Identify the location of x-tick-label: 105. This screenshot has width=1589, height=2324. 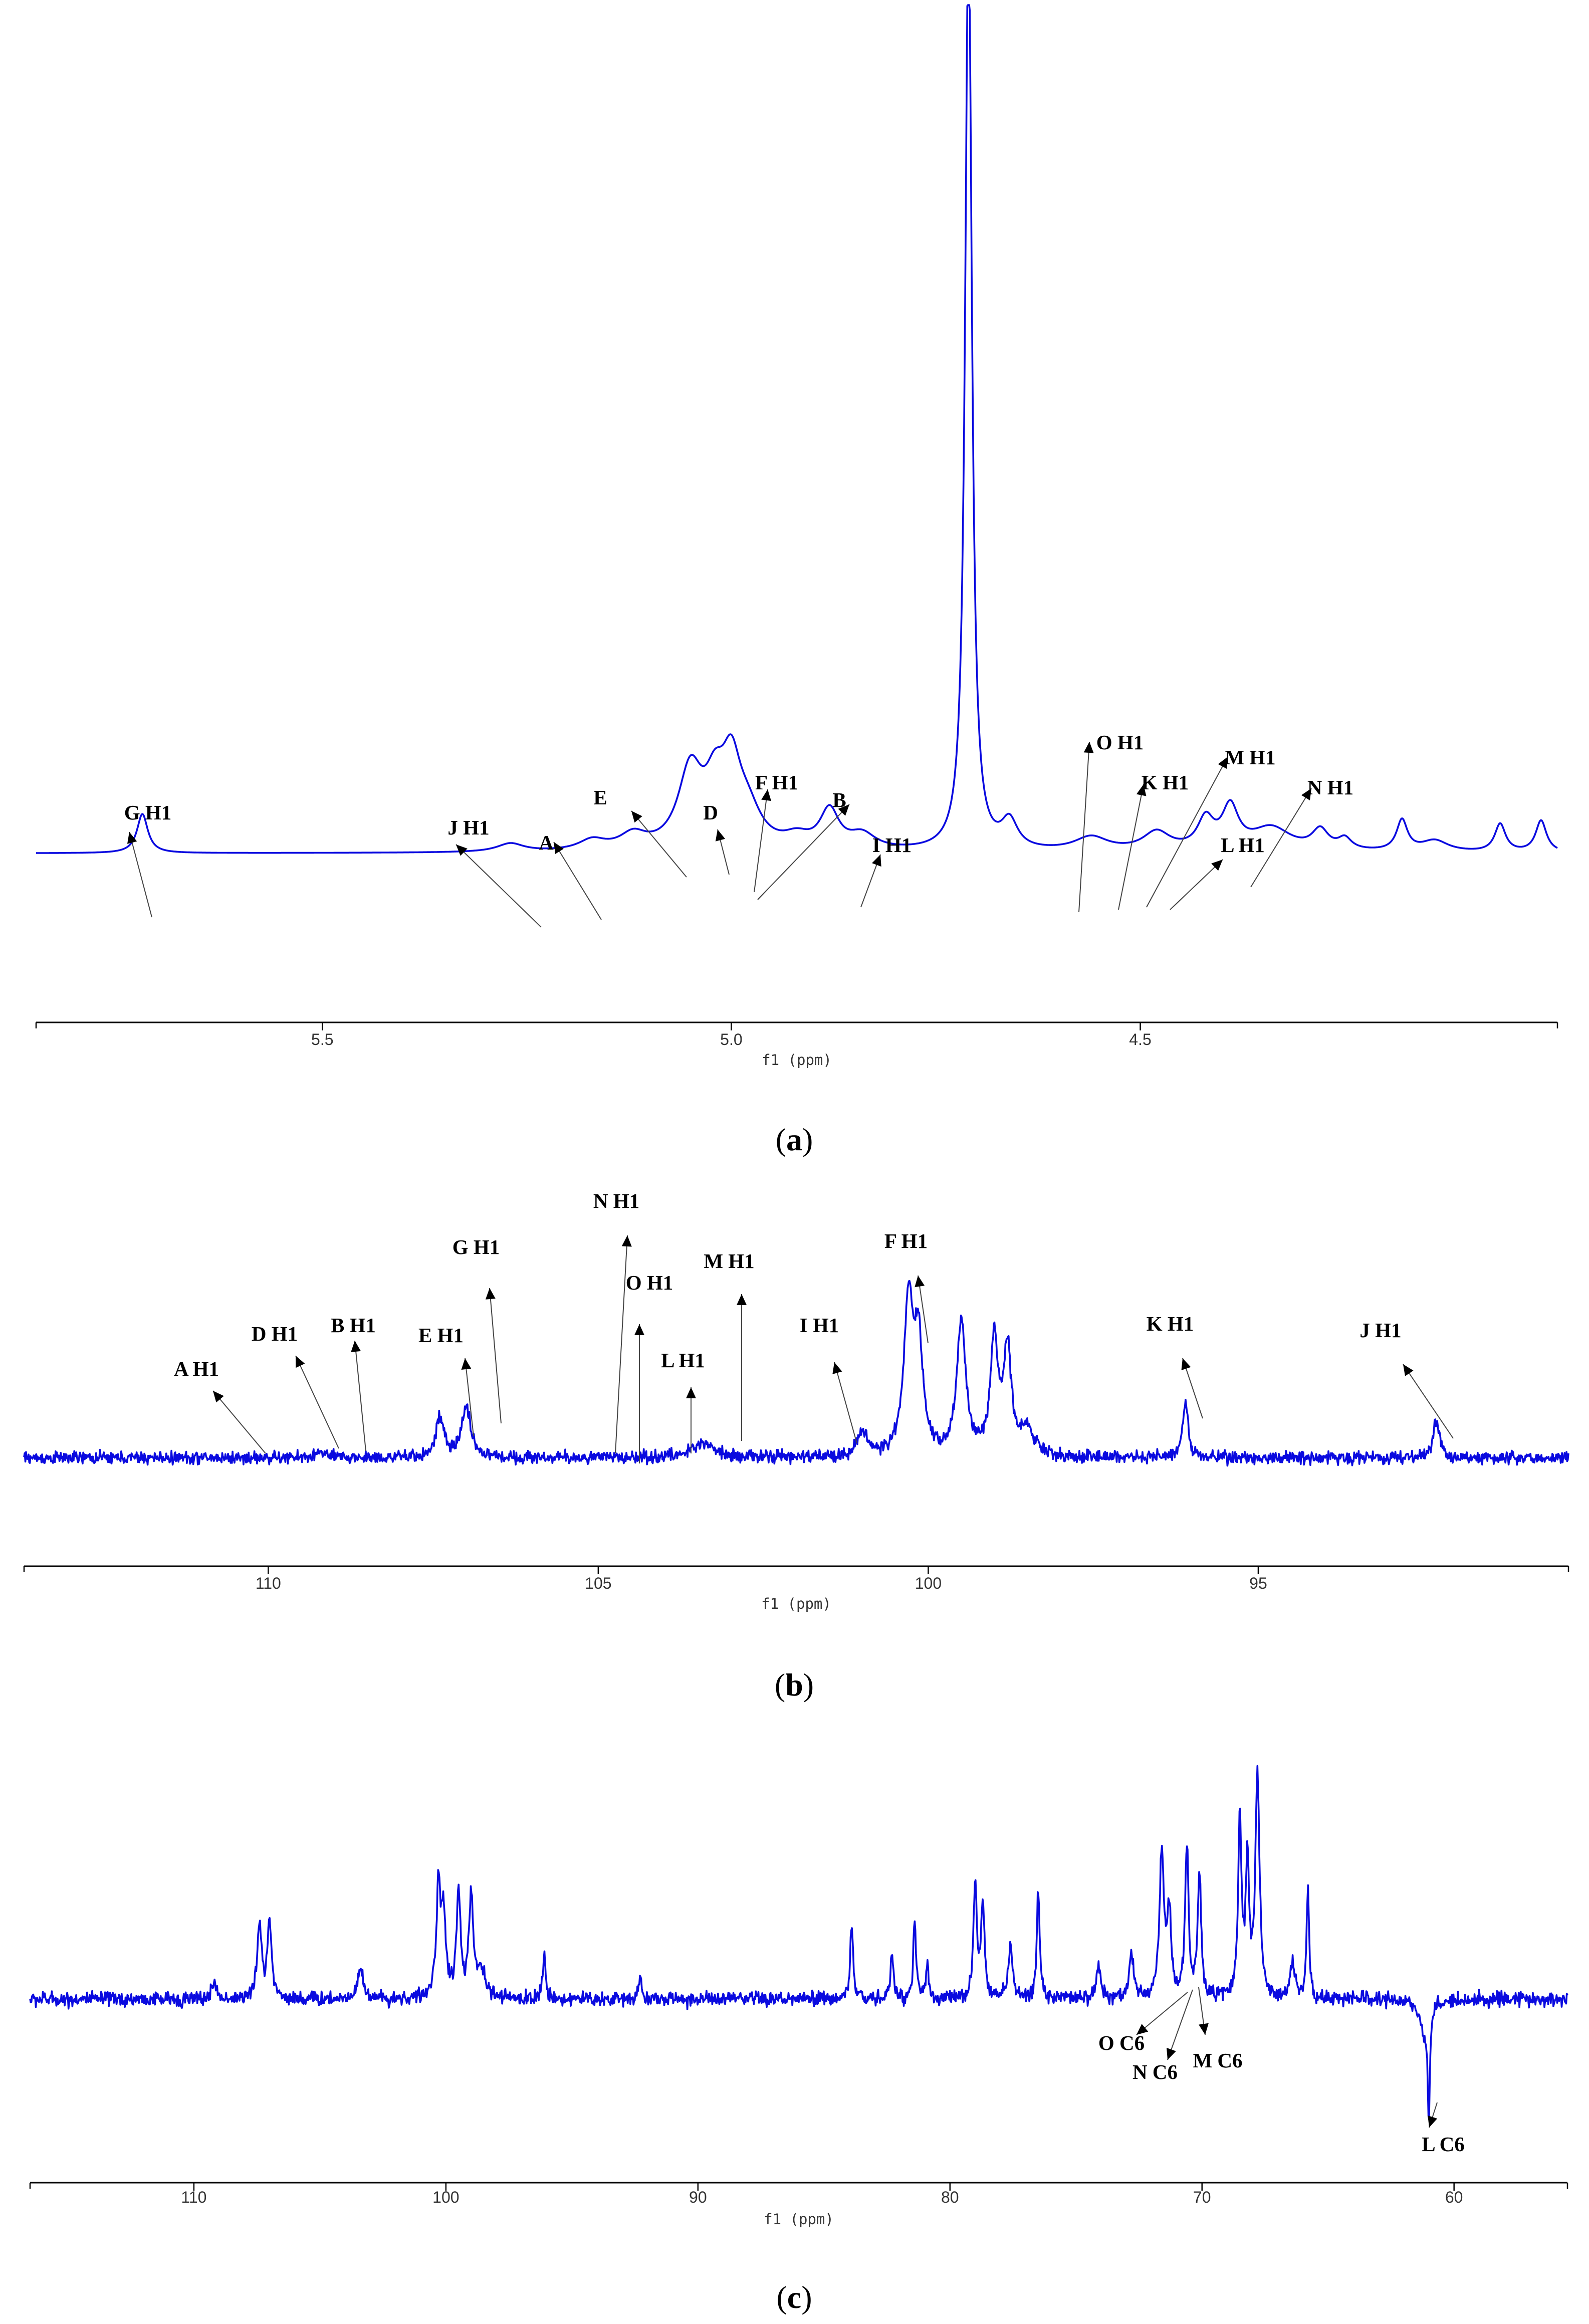
(598, 1583).